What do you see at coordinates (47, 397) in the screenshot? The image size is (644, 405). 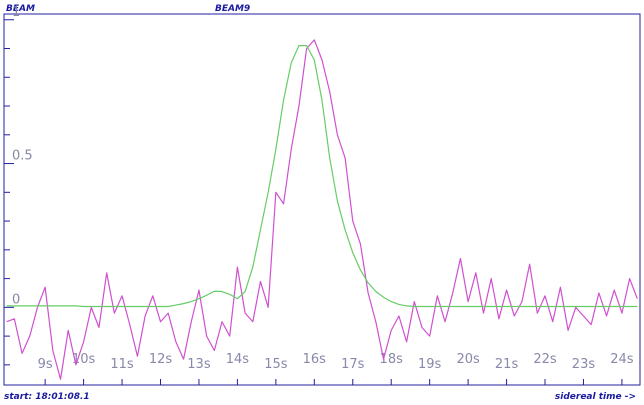 I see `start-time: start: 18:01:08.1` at bounding box center [47, 397].